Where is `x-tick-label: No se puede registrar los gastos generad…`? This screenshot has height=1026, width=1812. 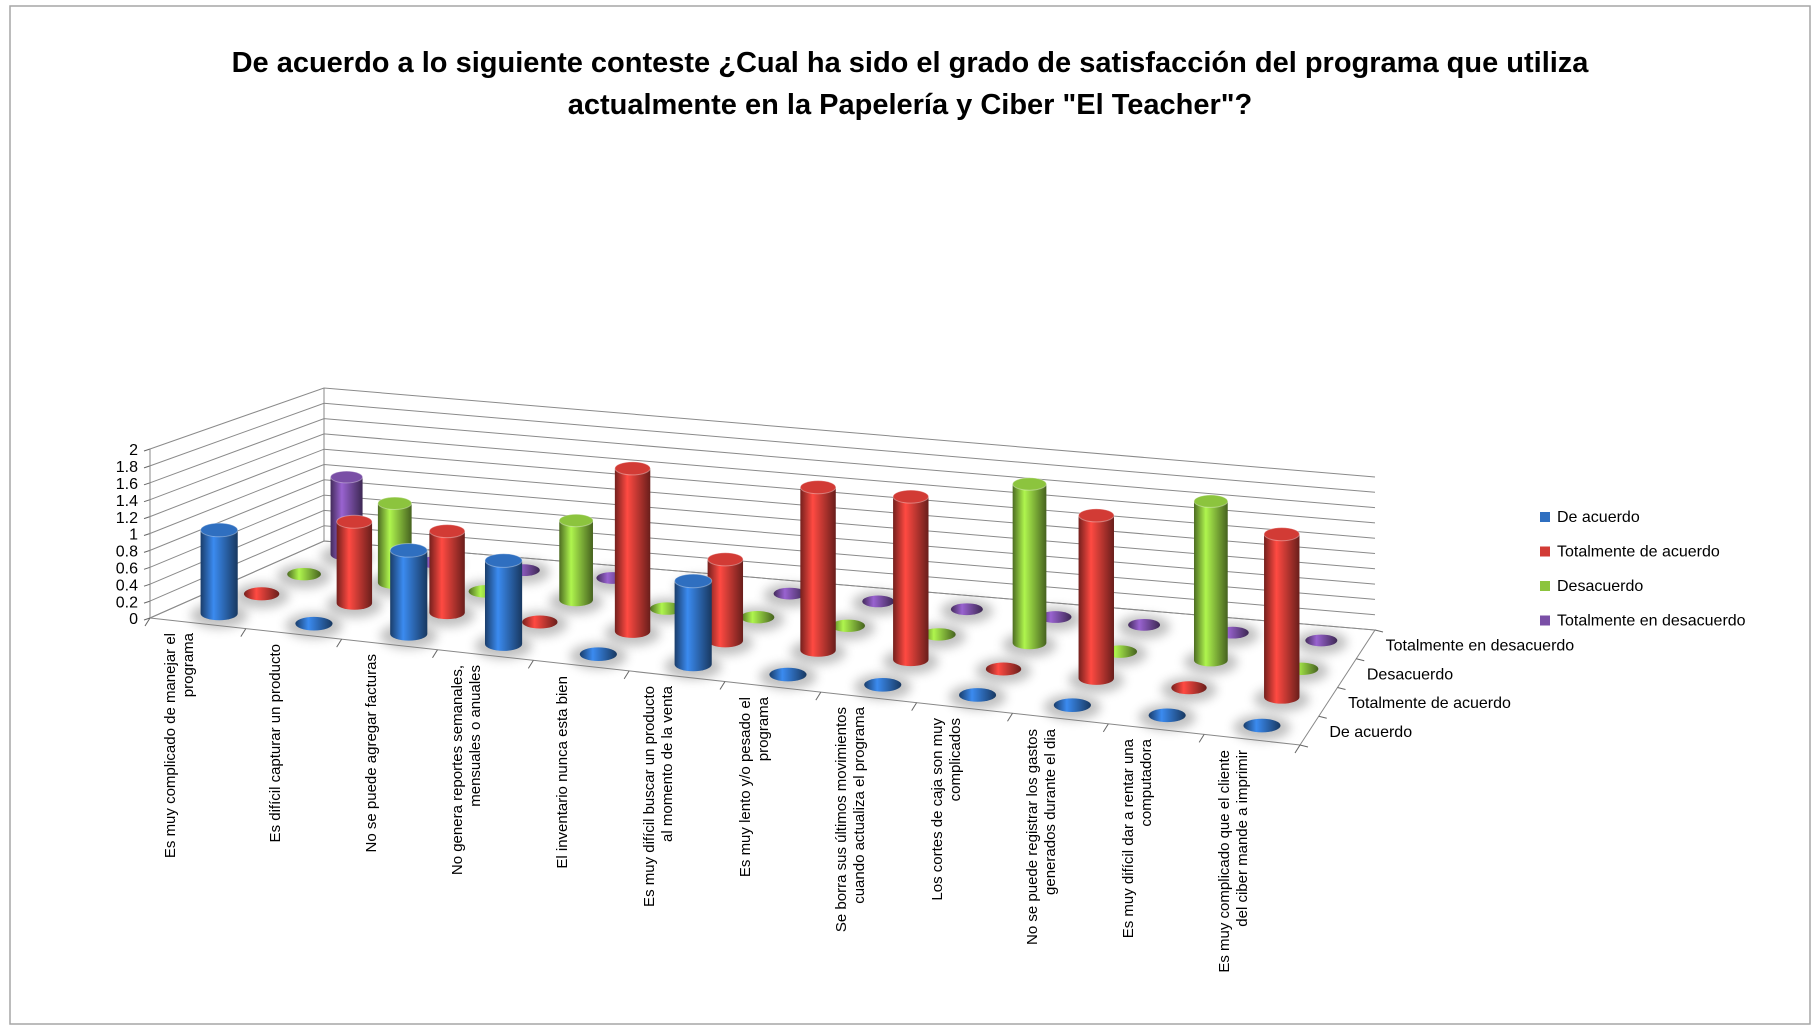 x-tick-label: No se puede registrar los gastos generad… is located at coordinates (1042, 836).